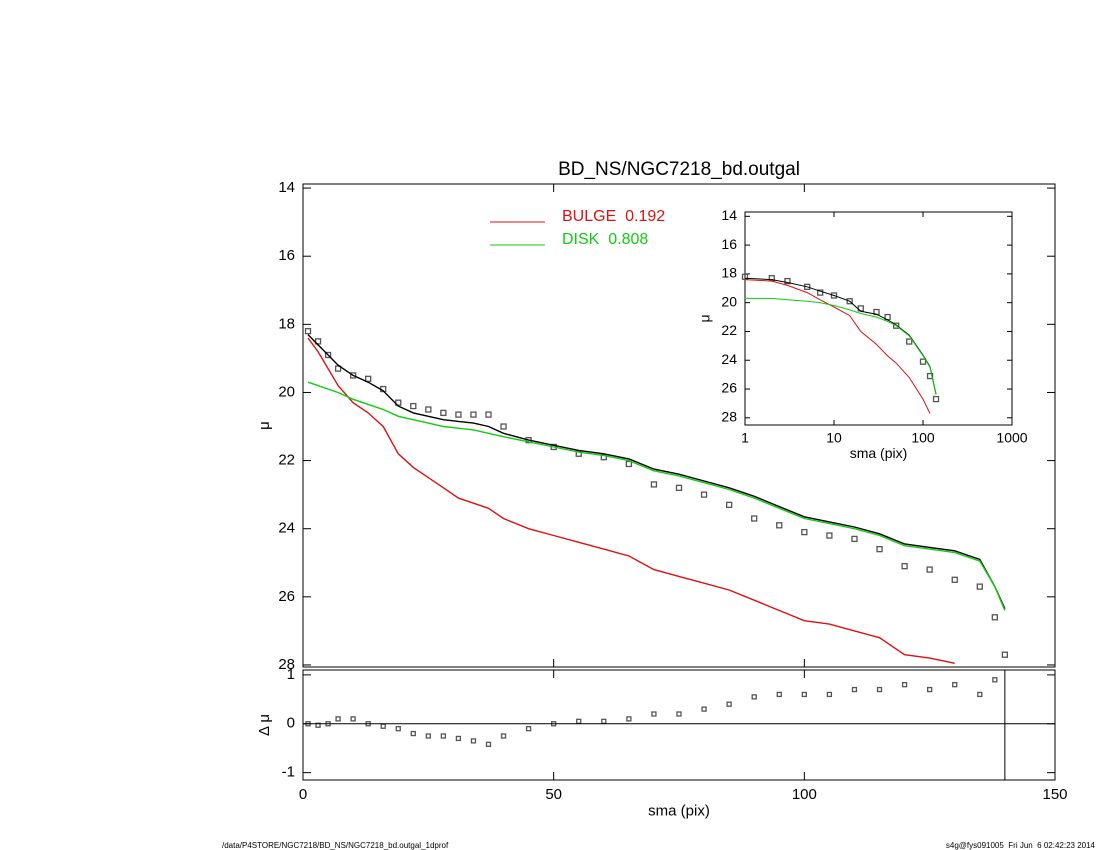  I want to click on x-tick-label: 100, so click(804, 794).